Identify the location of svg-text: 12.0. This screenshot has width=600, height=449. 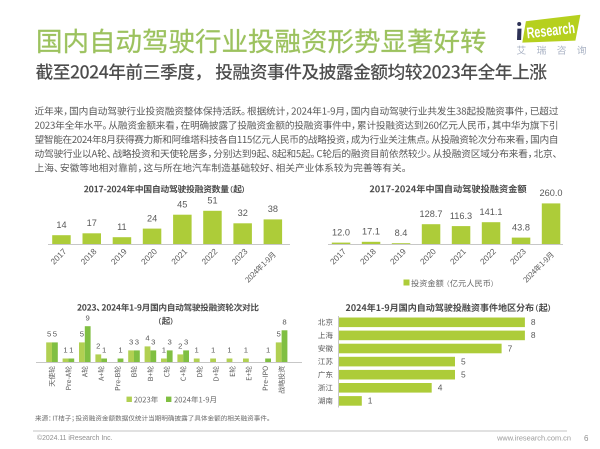
(341, 232).